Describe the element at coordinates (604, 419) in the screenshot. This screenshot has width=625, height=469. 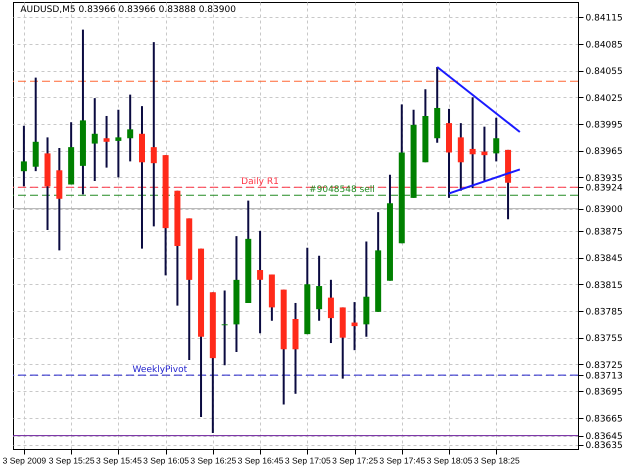
I see `y-tick-label: 0.83665` at that location.